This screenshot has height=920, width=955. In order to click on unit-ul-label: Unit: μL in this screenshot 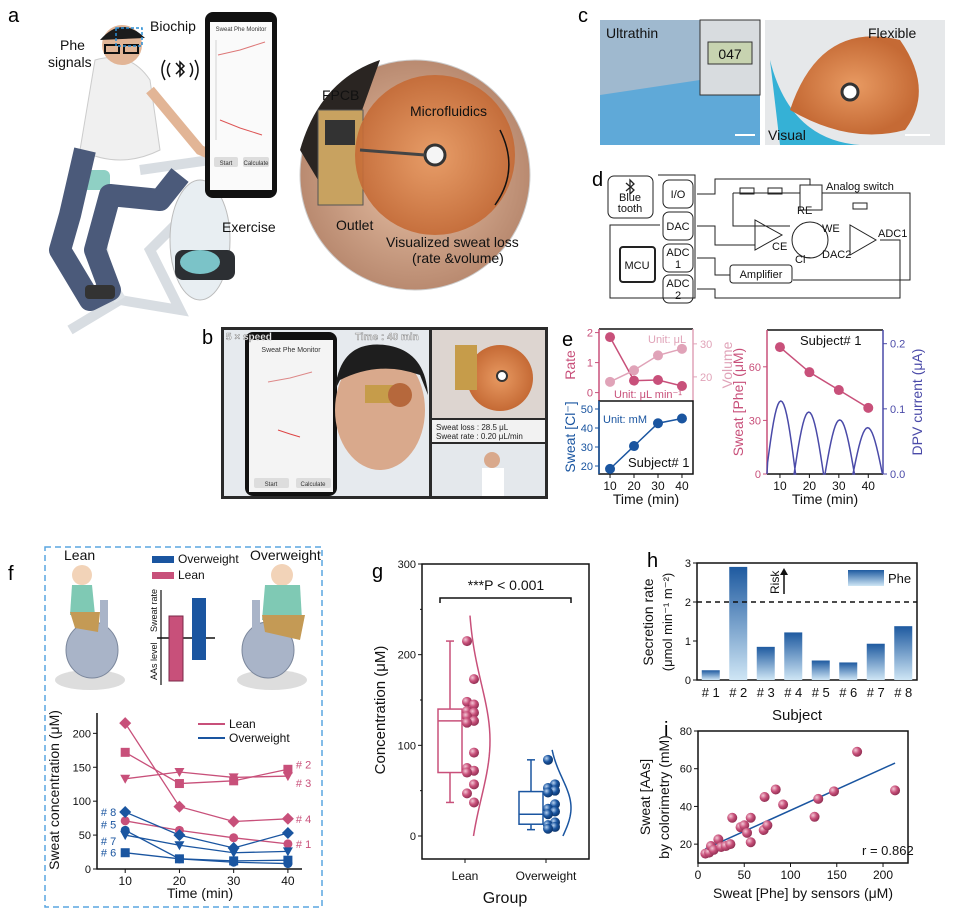, I will do `click(667, 340)`.